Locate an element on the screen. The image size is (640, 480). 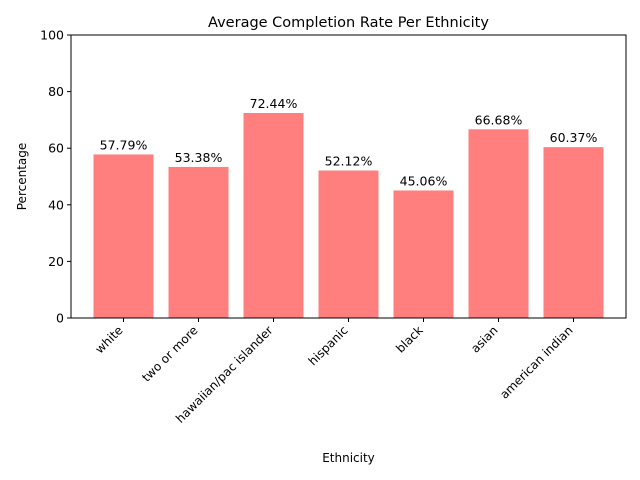
bar-value-label: 53.38% is located at coordinates (199, 157).